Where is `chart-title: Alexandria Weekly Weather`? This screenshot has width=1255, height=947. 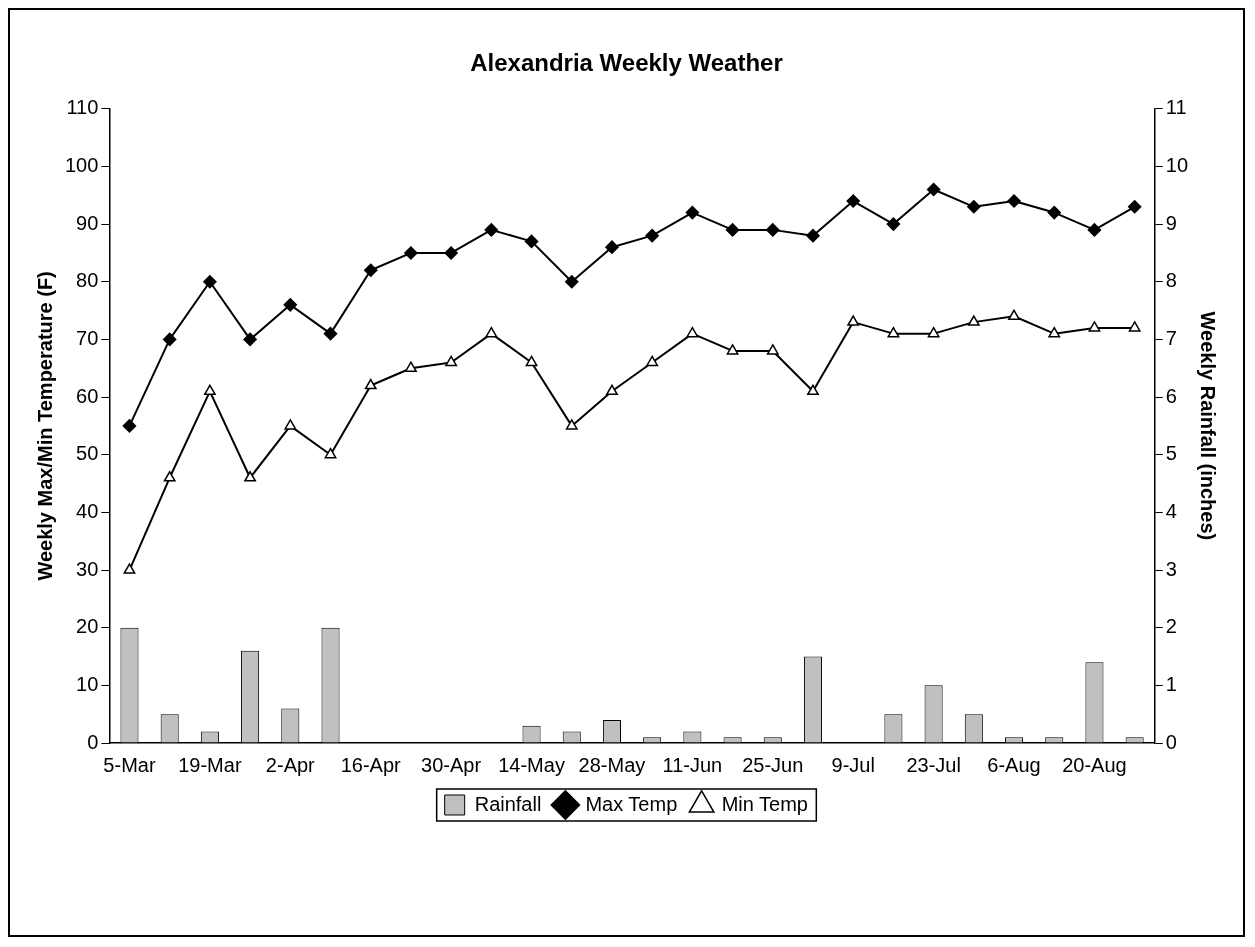
chart-title: Alexandria Weekly Weather is located at coordinates (626, 63).